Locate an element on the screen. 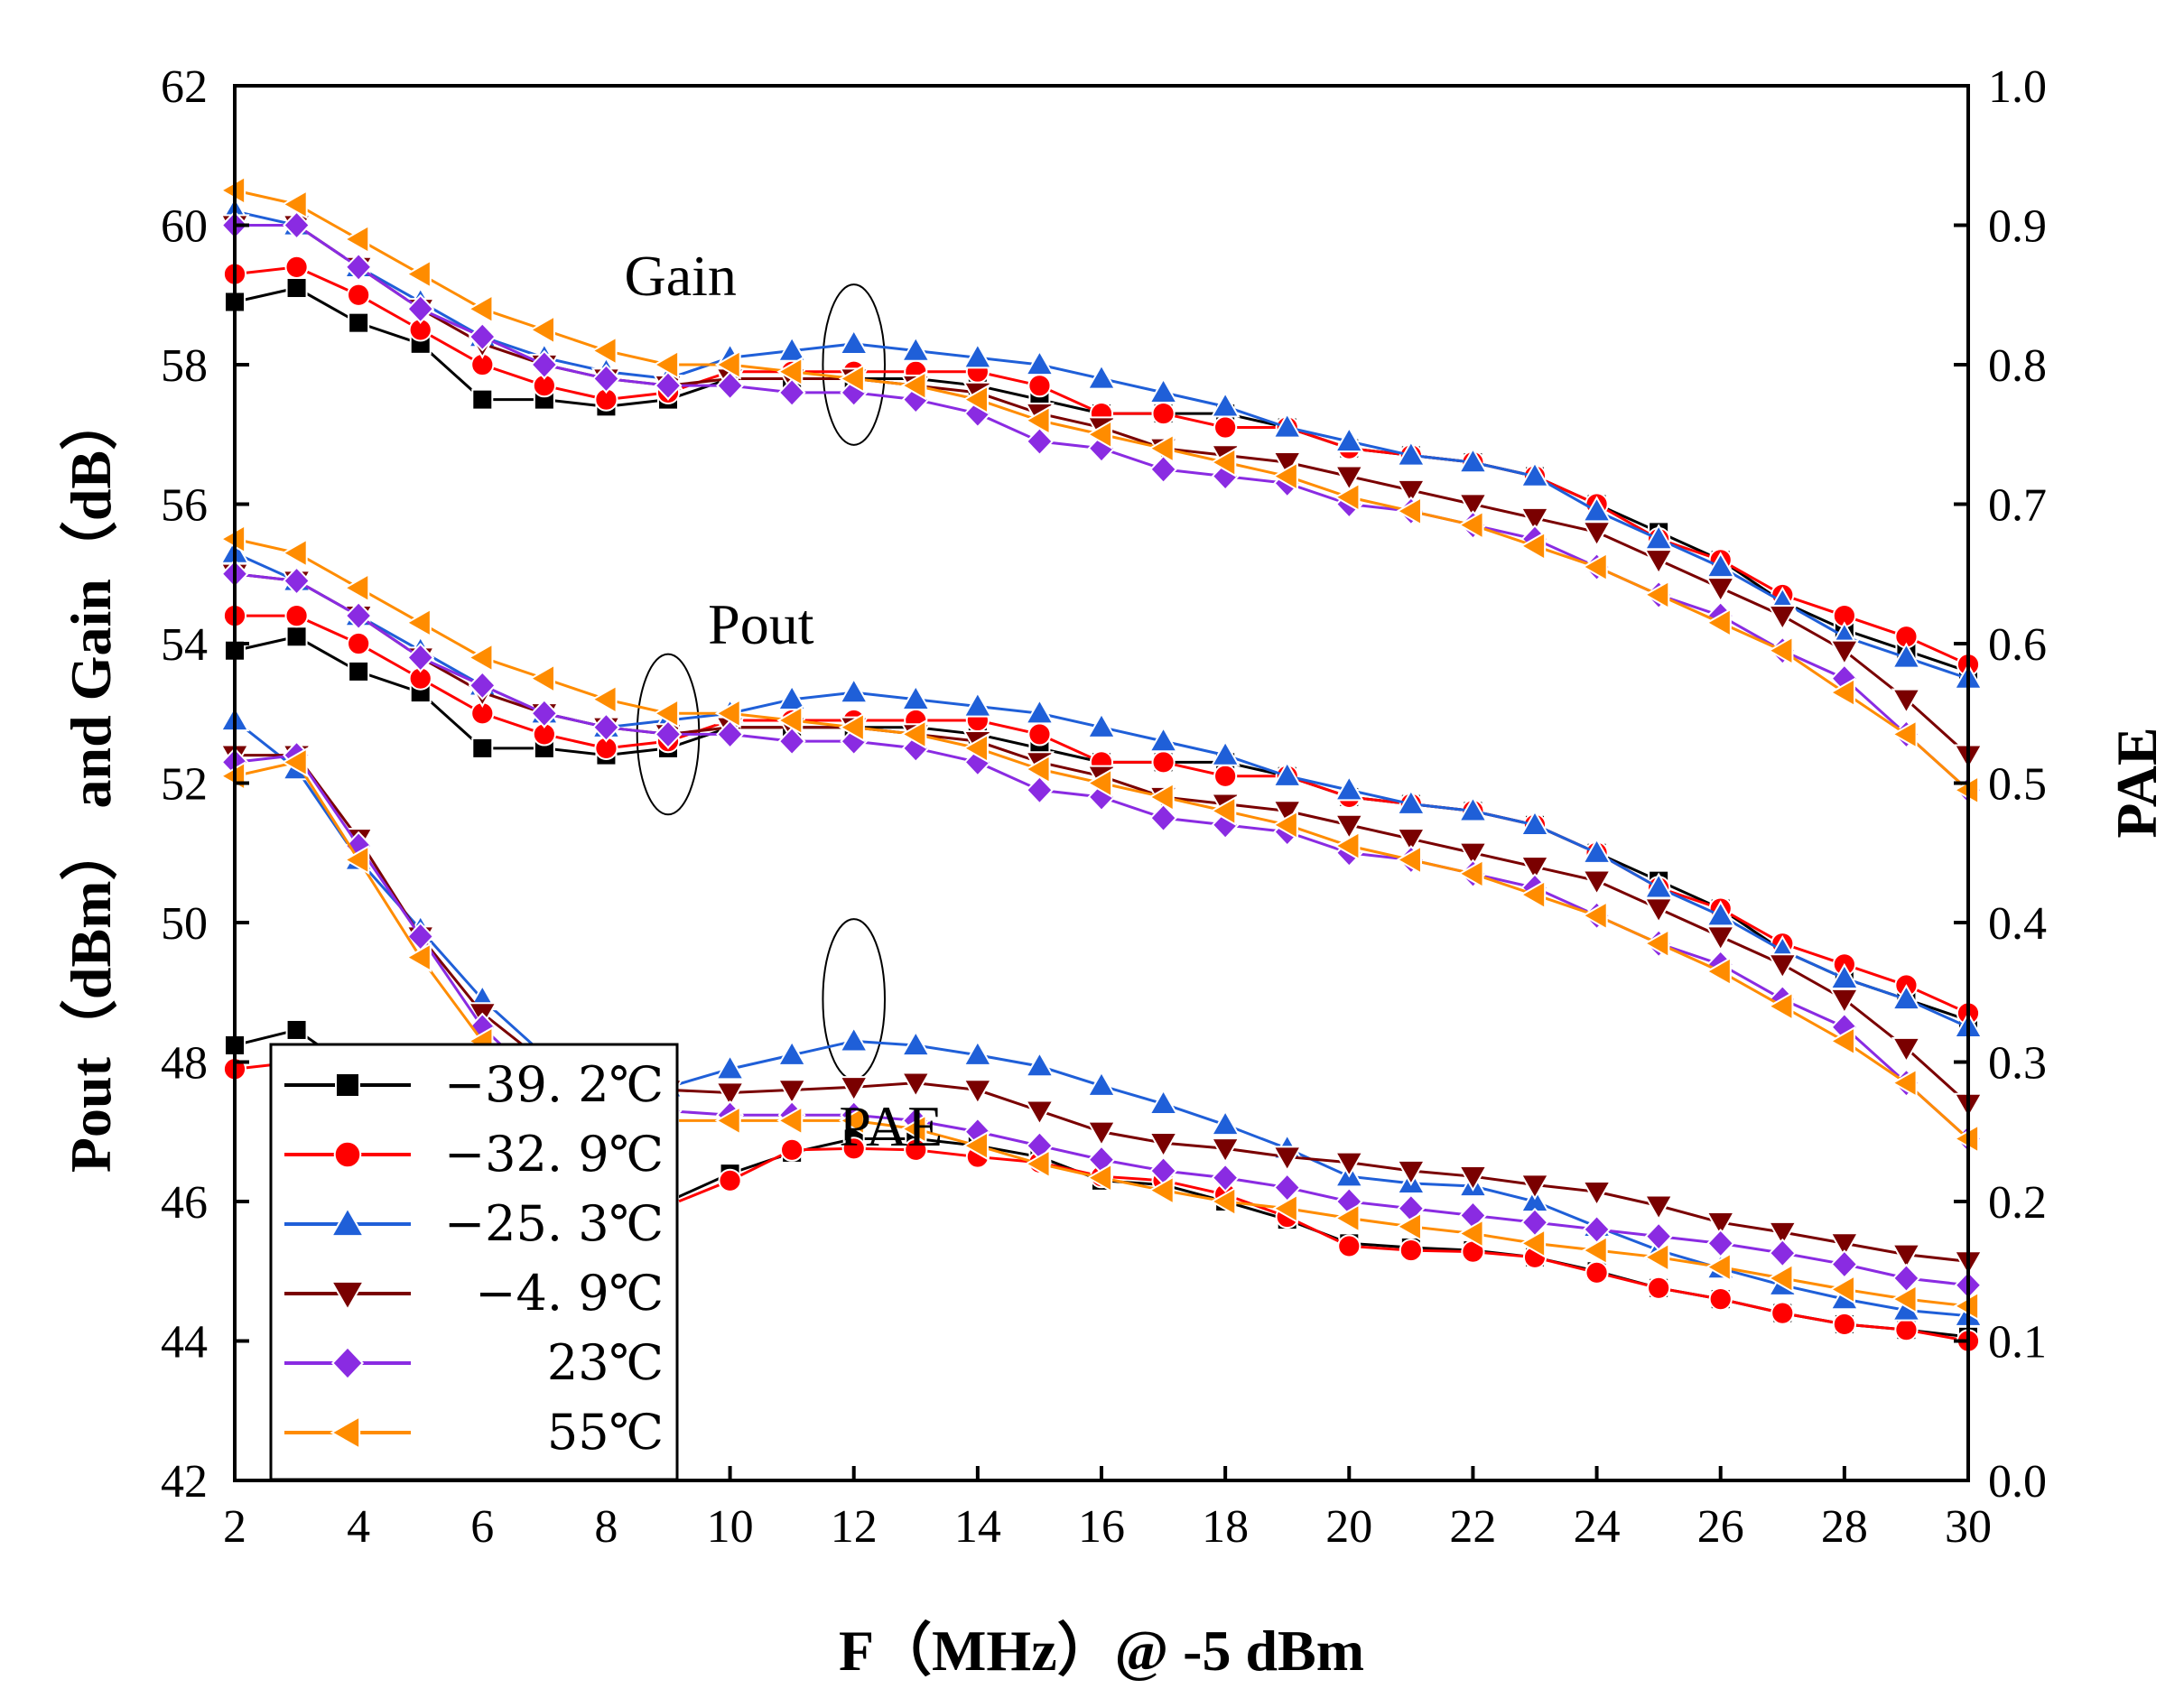 Image resolution: width=2184 pixels, height=1698 pixels. x-tick-label: 4 is located at coordinates (359, 1527).